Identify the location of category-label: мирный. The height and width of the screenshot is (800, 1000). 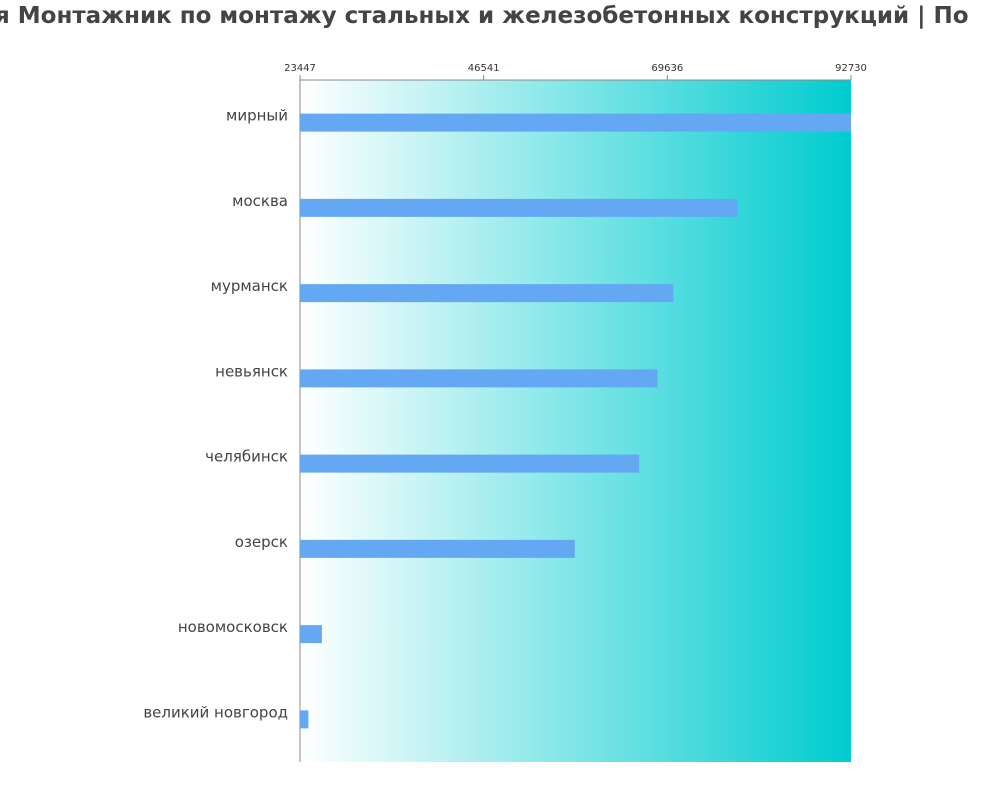
(257, 116).